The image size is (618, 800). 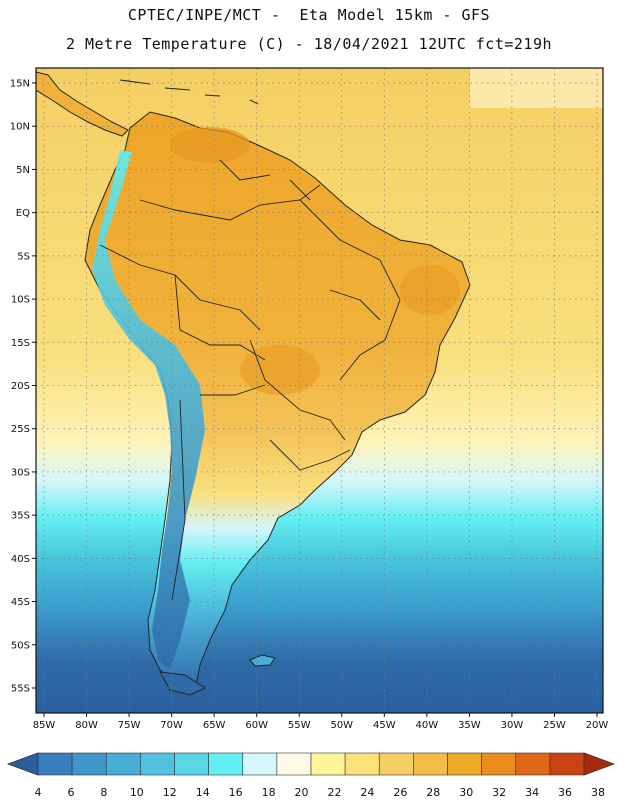 What do you see at coordinates (20, 127) in the screenshot?
I see `lat-label: 10N` at bounding box center [20, 127].